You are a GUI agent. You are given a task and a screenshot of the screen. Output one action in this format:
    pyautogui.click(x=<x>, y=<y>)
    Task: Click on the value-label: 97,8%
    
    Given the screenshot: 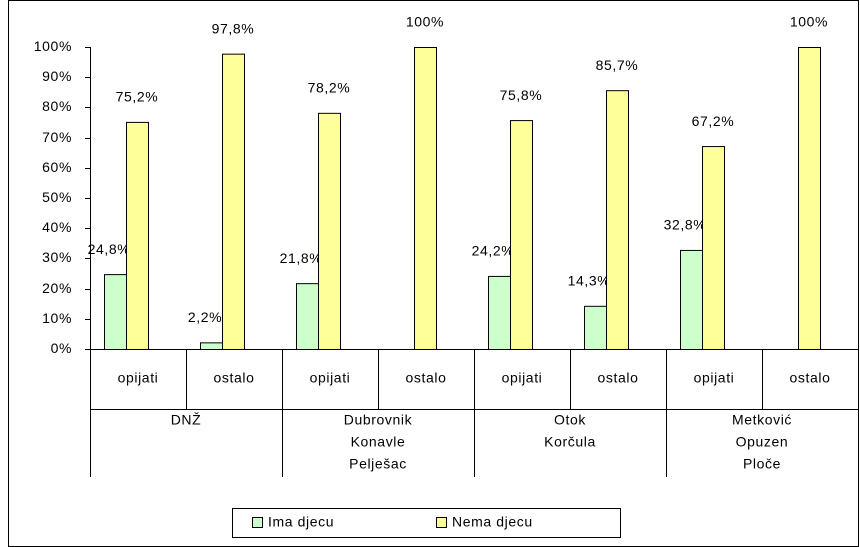 What is the action you would take?
    pyautogui.click(x=233, y=28)
    